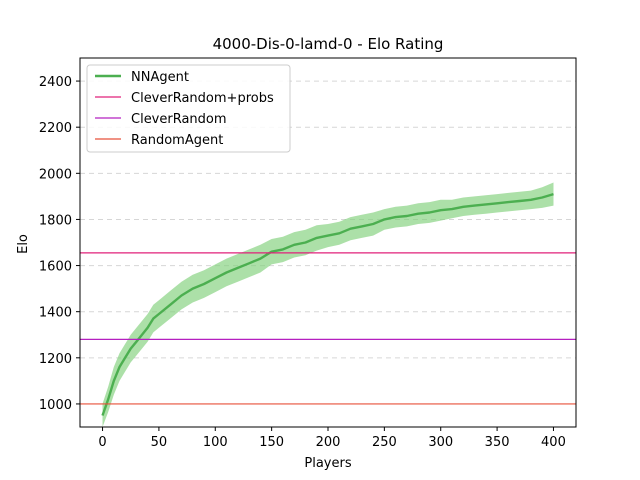 Image resolution: width=640 pixels, height=480 pixels. I want to click on y-tick-label: 2400, so click(55, 82).